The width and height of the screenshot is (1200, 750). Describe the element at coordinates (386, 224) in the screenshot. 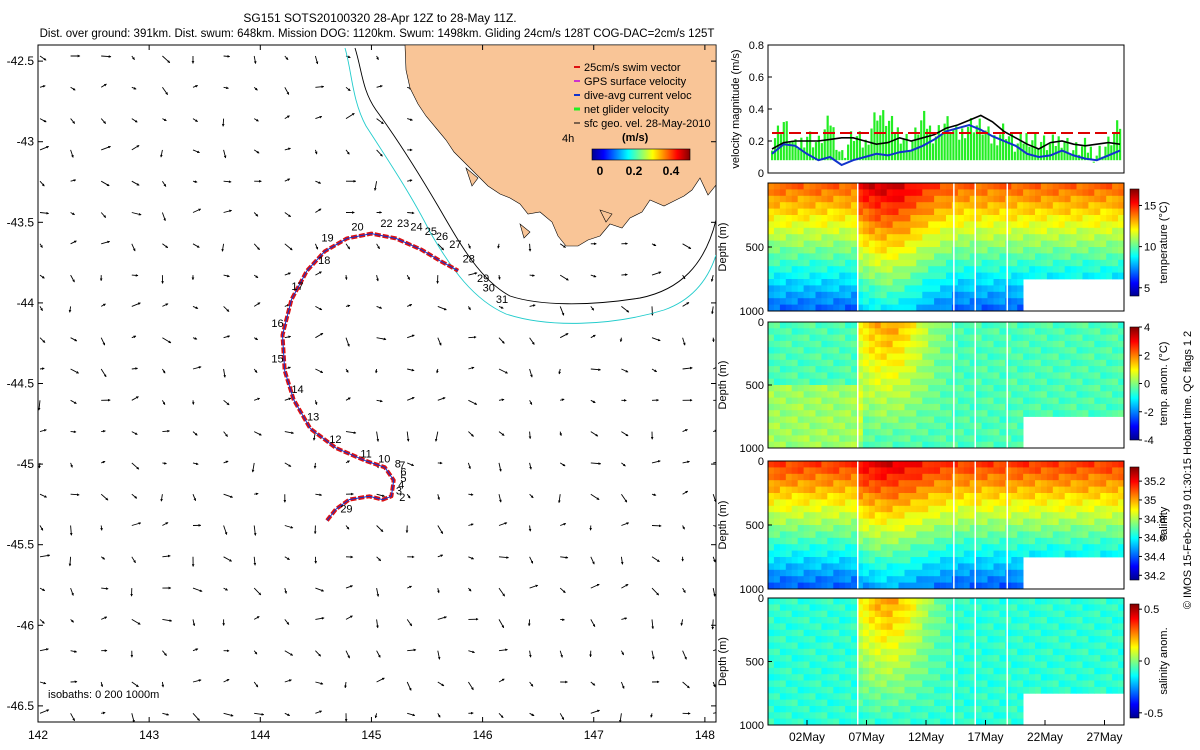

I see `dive-number-label: 22` at that location.